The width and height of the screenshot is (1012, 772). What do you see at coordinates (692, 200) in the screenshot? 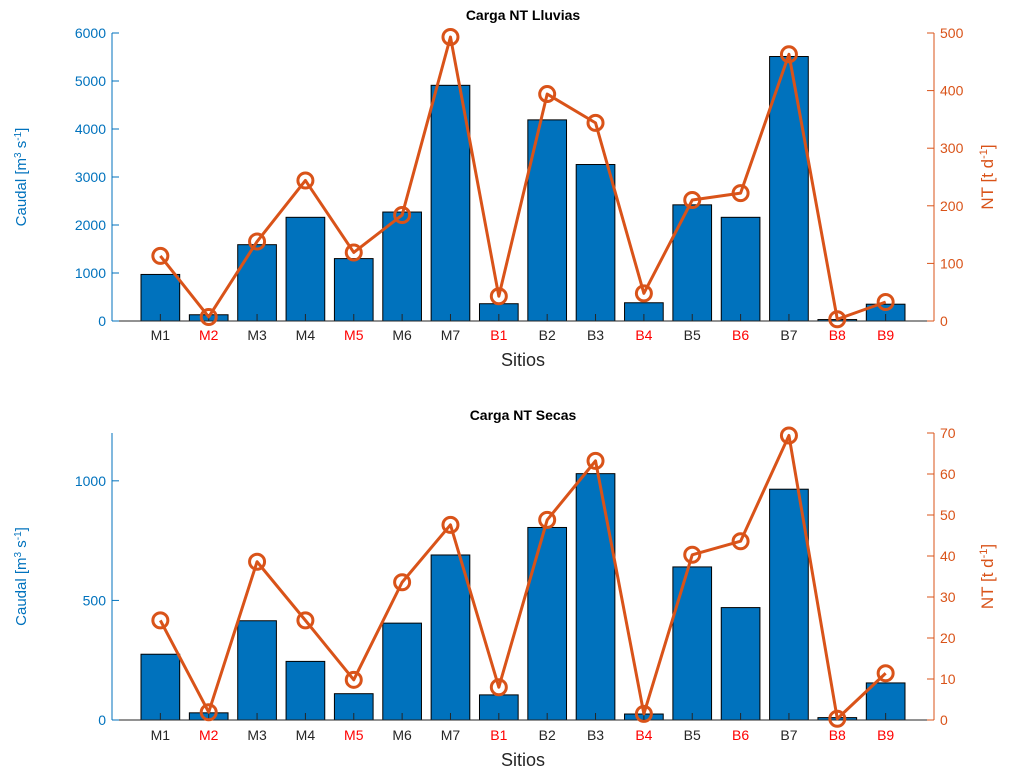
I see `nt-point-B5` at bounding box center [692, 200].